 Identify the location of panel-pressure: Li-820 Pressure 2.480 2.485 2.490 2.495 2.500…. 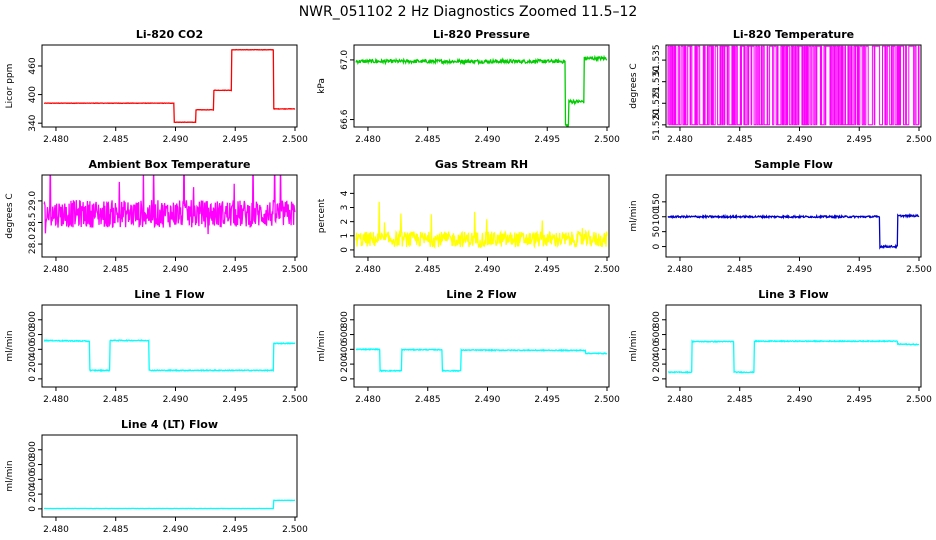
(468, 86).